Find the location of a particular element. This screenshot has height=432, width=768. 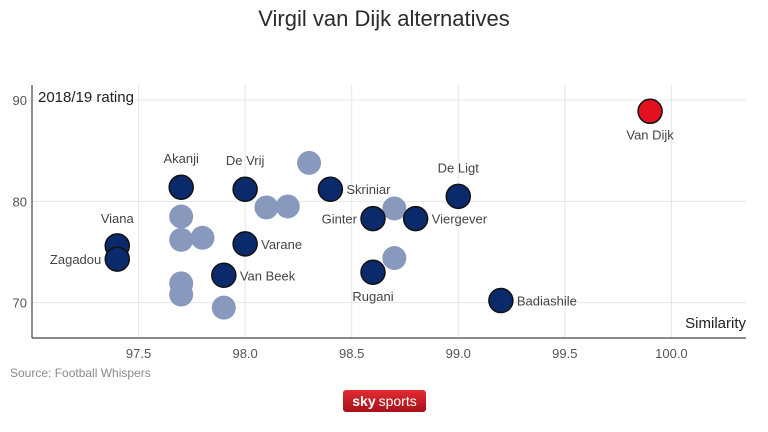

x-tick-label: 99.5 is located at coordinates (564, 353).